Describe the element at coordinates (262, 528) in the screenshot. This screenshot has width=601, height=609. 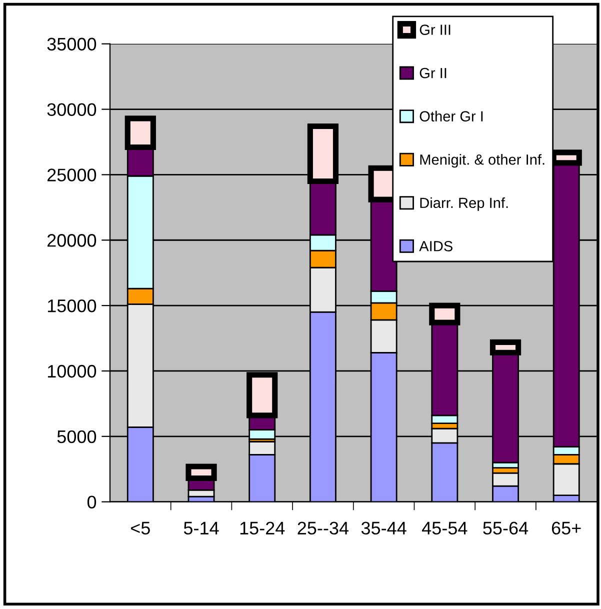
I see `x-tick-label: 15-24` at that location.